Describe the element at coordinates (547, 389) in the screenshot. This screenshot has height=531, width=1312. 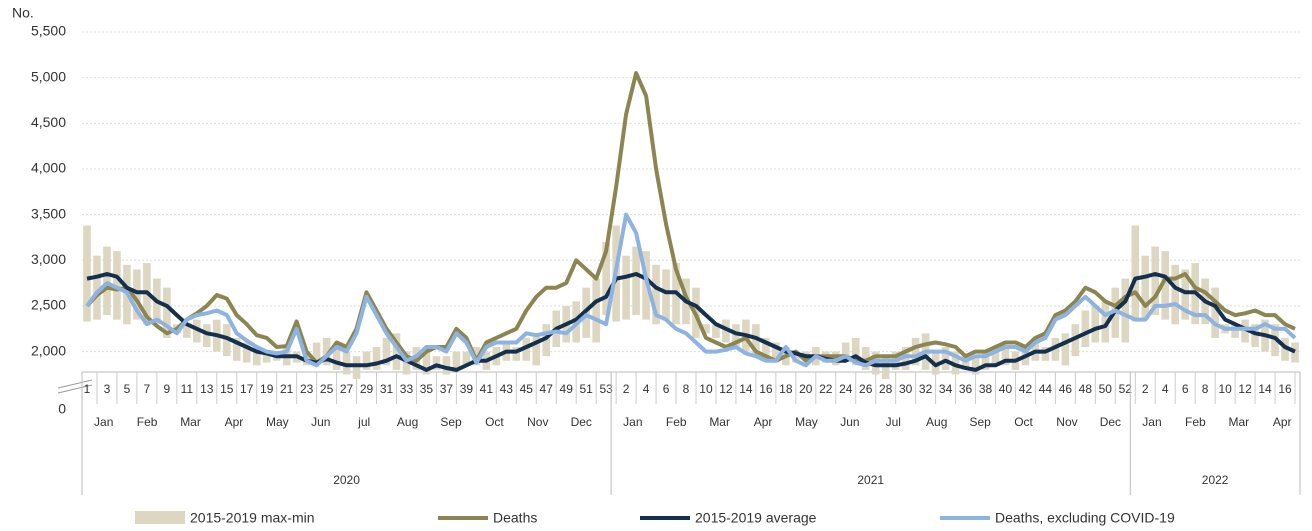
I see `x-tick-label: 47` at that location.